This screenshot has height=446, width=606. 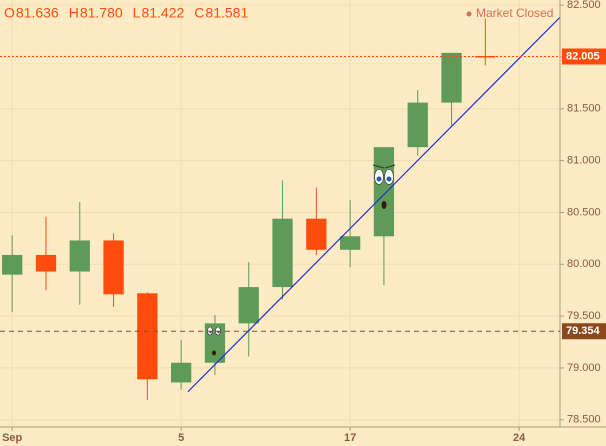 I want to click on price-label: 82.005, so click(x=583, y=56).